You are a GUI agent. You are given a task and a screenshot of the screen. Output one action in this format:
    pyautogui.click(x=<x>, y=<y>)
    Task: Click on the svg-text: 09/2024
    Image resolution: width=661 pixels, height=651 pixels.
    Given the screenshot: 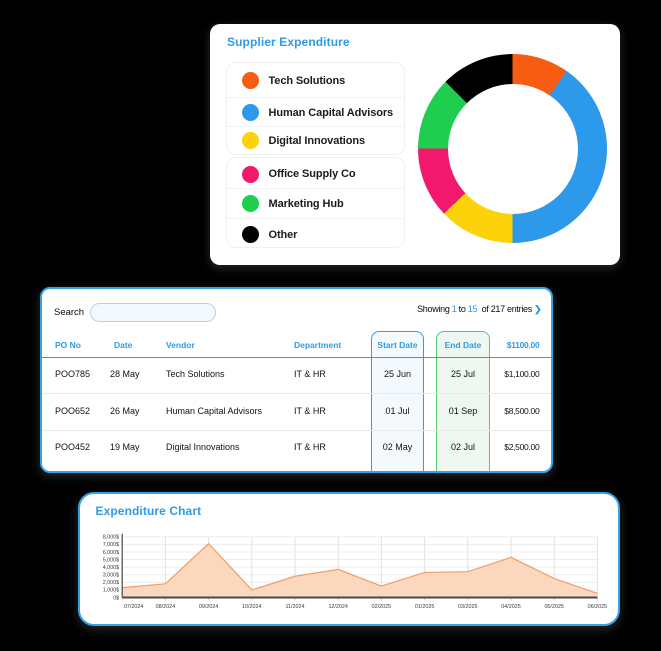 What is the action you would take?
    pyautogui.click(x=209, y=607)
    